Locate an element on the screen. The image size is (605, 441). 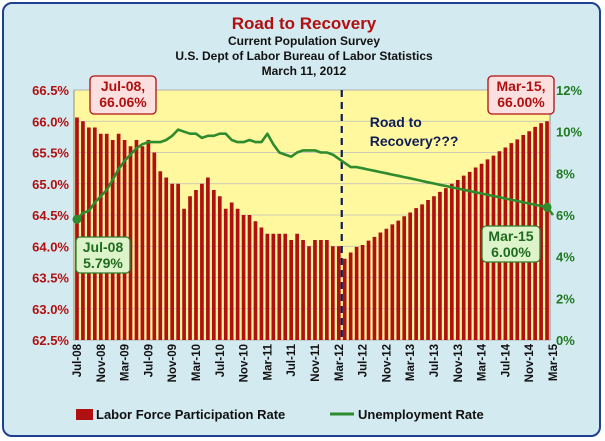
x-axis-tick-label: Jul-10 is located at coordinates (221, 360).